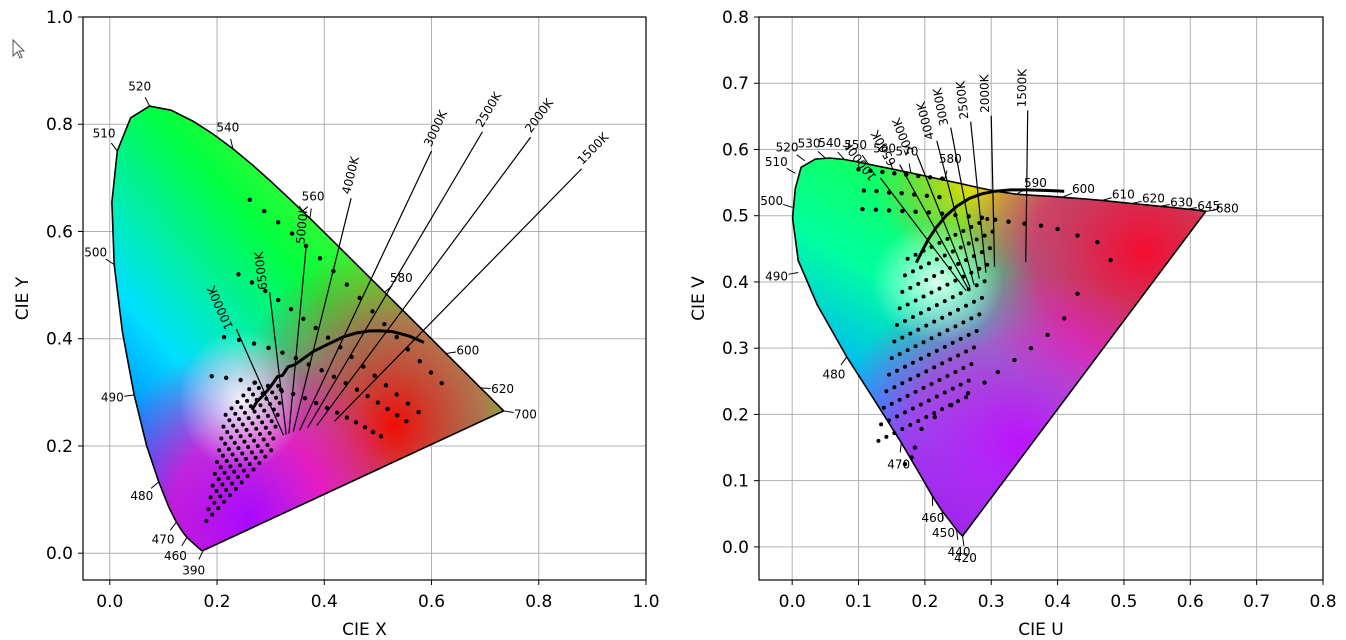  What do you see at coordinates (735, 548) in the screenshot?
I see `y-tick-label: 0.0` at bounding box center [735, 548].